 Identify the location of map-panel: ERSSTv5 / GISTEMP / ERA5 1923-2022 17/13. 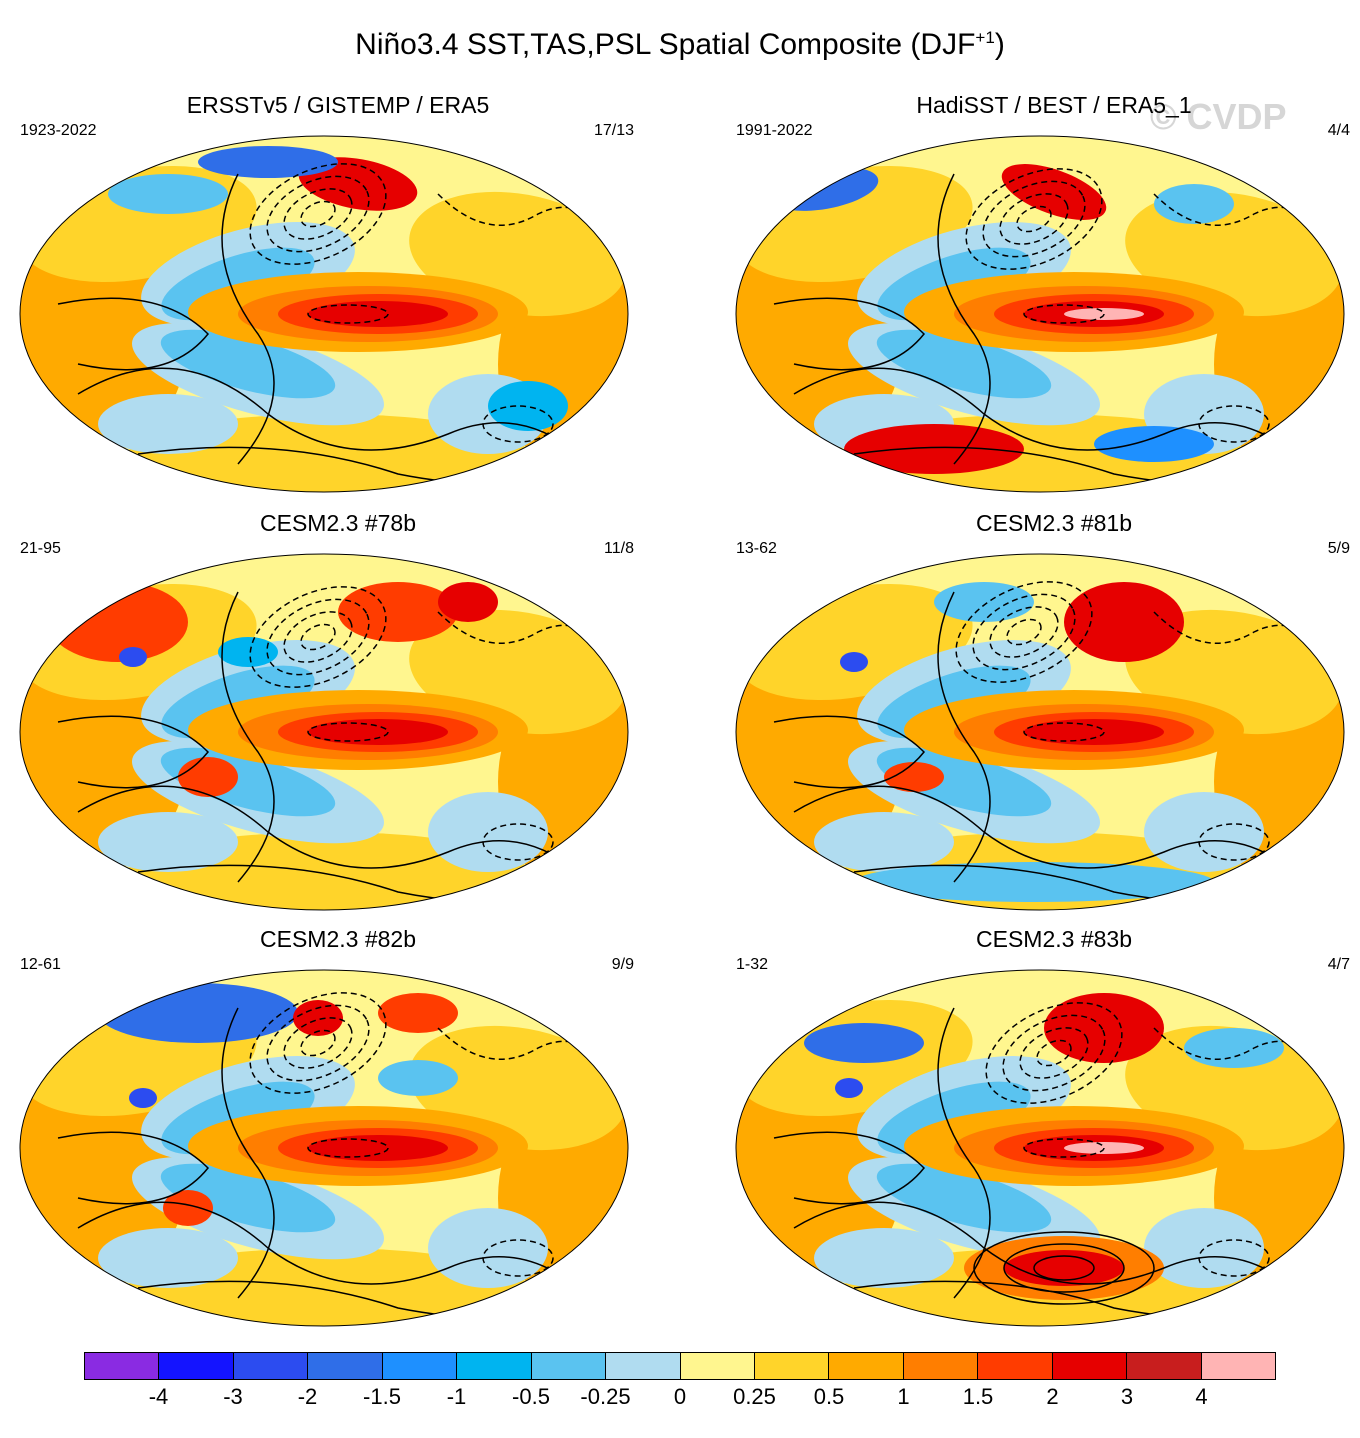
(338, 297).